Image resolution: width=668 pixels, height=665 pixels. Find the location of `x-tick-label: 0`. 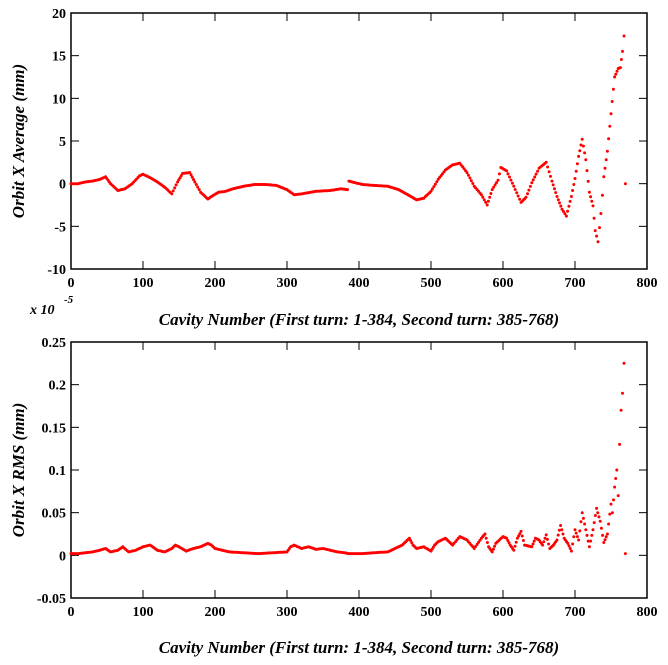

x-tick-label: 0 is located at coordinates (71, 283).